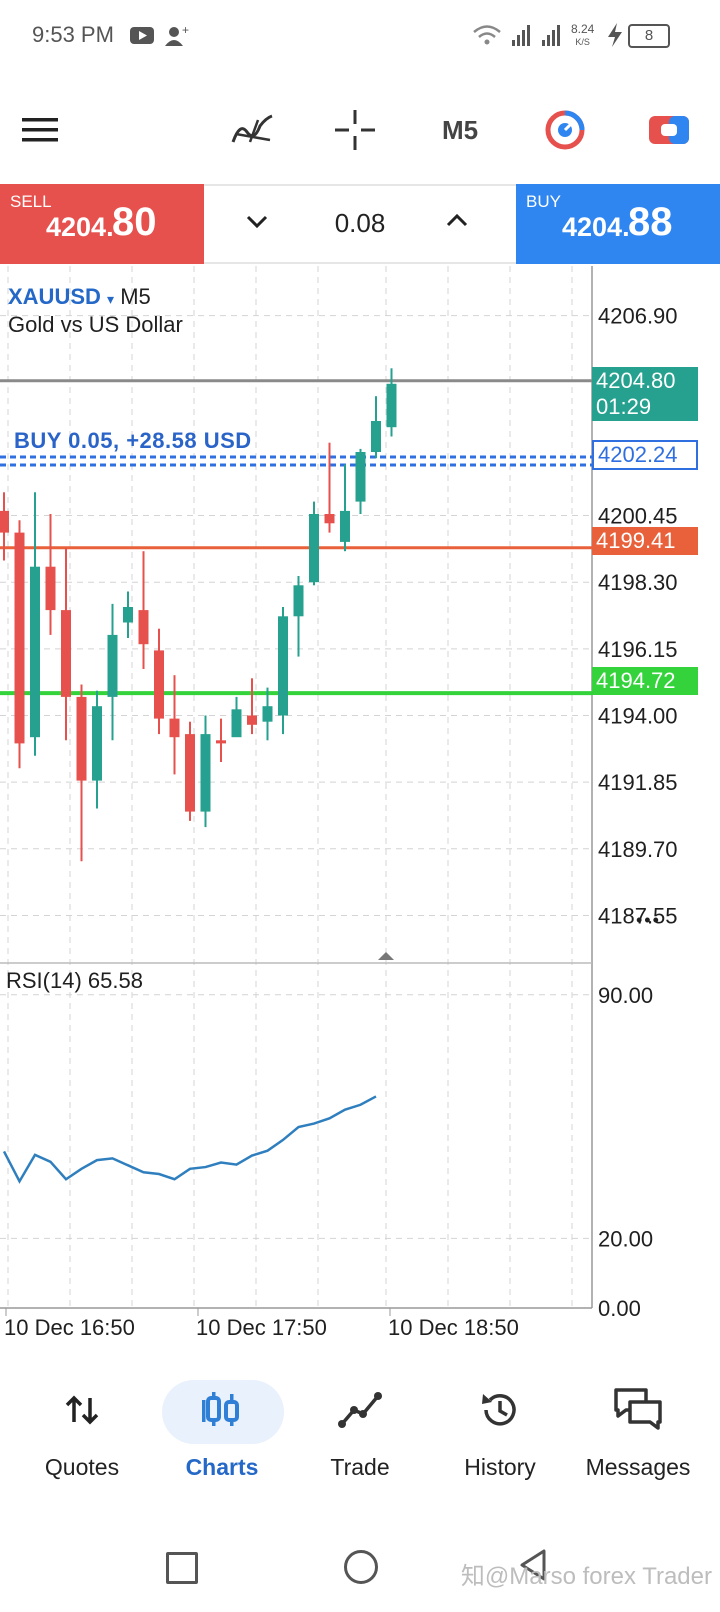 The height and width of the screenshot is (1612, 720). What do you see at coordinates (222, 1467) in the screenshot?
I see `nav-charts-label: Charts` at bounding box center [222, 1467].